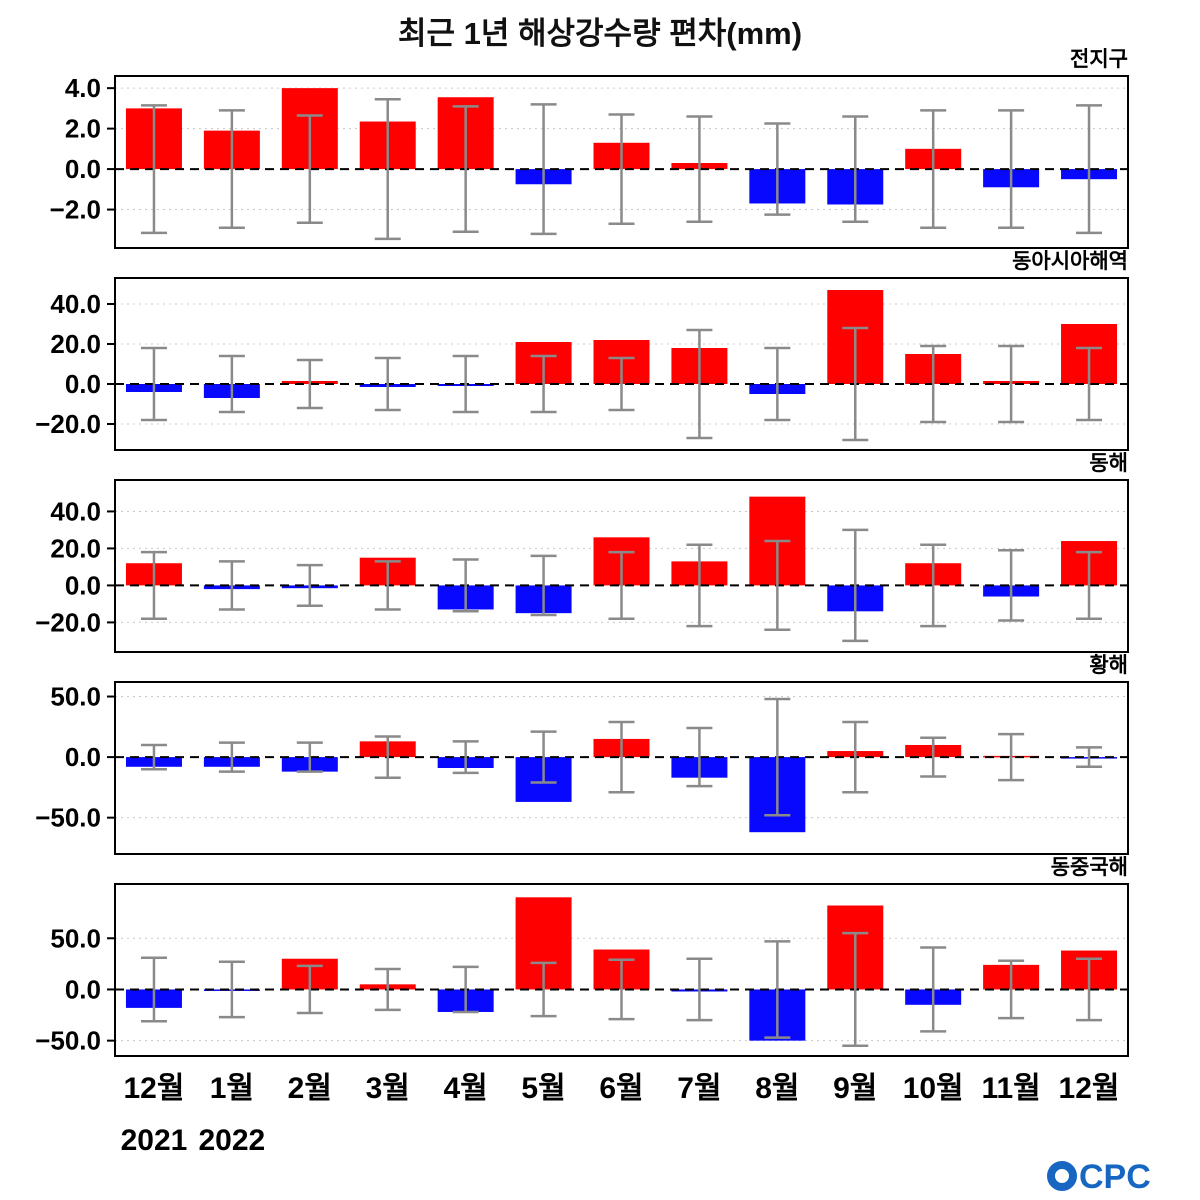 The width and height of the screenshot is (1200, 1200). Describe the element at coordinates (154, 1140) in the screenshot. I see `year-label: 2021` at that location.